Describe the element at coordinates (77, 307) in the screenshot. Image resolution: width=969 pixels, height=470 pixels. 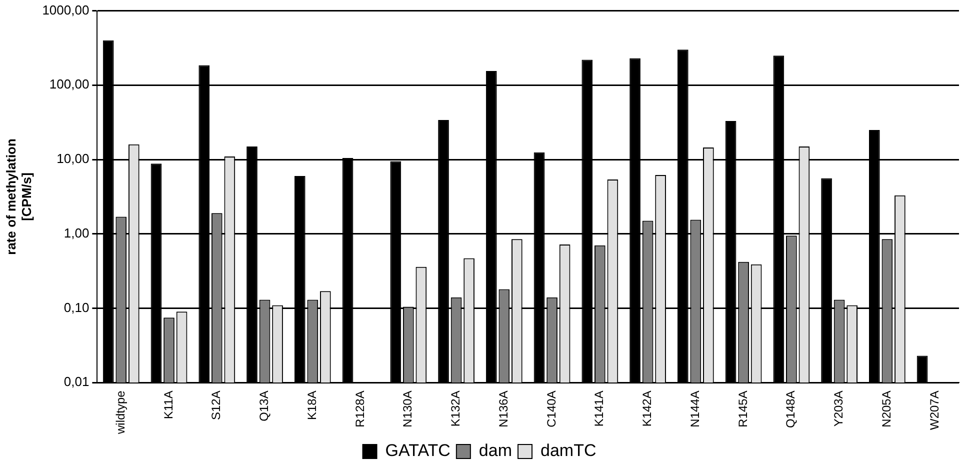
I see `y-tick-label: 0,10` at that location.